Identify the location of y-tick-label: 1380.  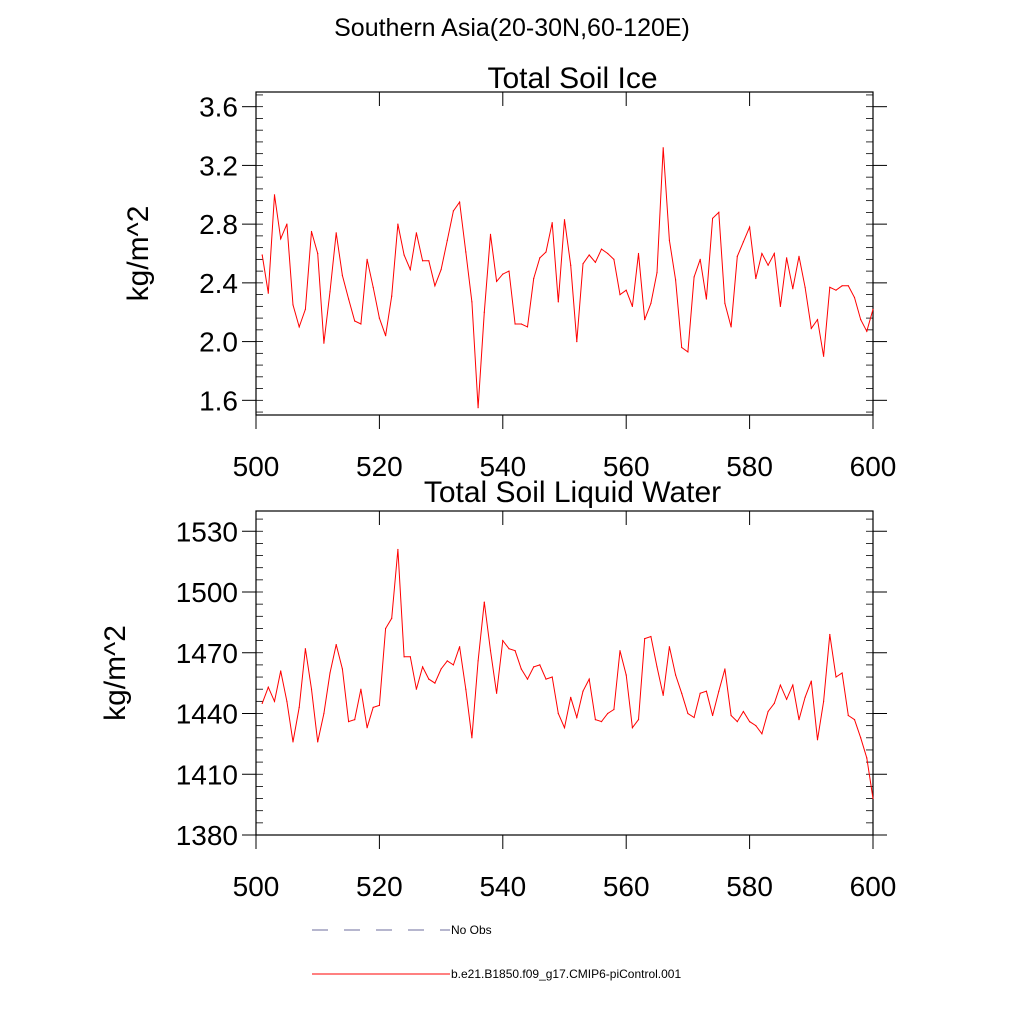
(207, 835).